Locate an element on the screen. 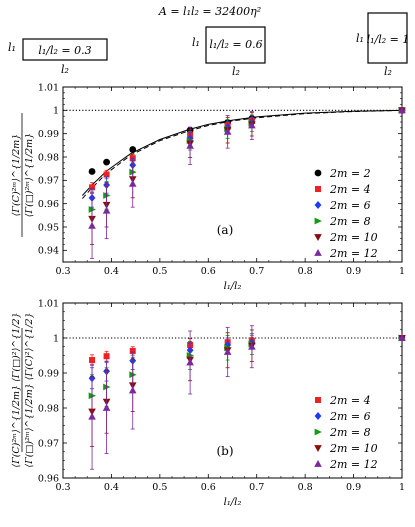 The image size is (415, 527). panel-label: (a) is located at coordinates (225, 230).